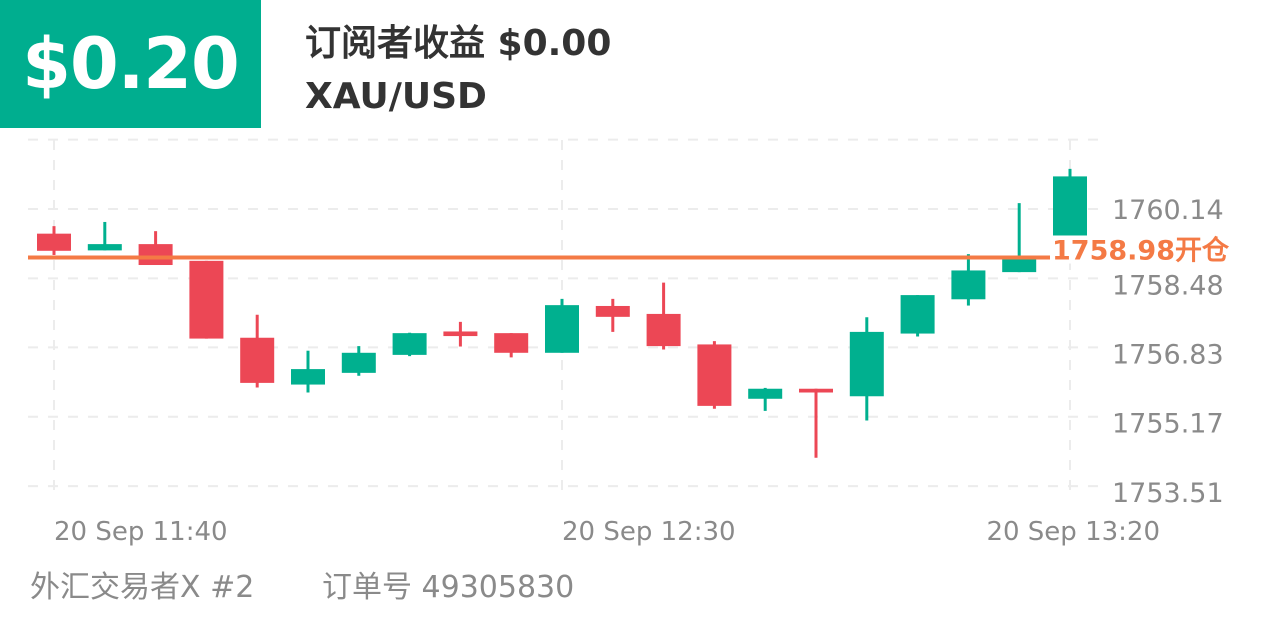 Image resolution: width=1266 pixels, height=633 pixels. Describe the element at coordinates (649, 532) in the screenshot. I see `x-tick-label: 20 Sep 12:30` at that location.